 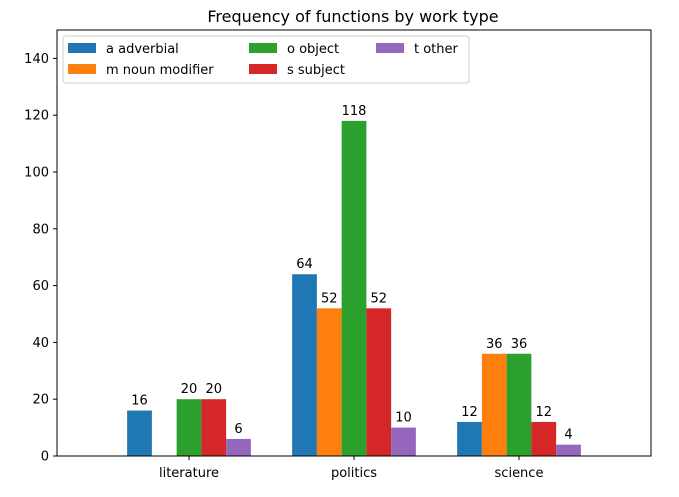 I want to click on bar-value-label: 64, so click(x=304, y=264).